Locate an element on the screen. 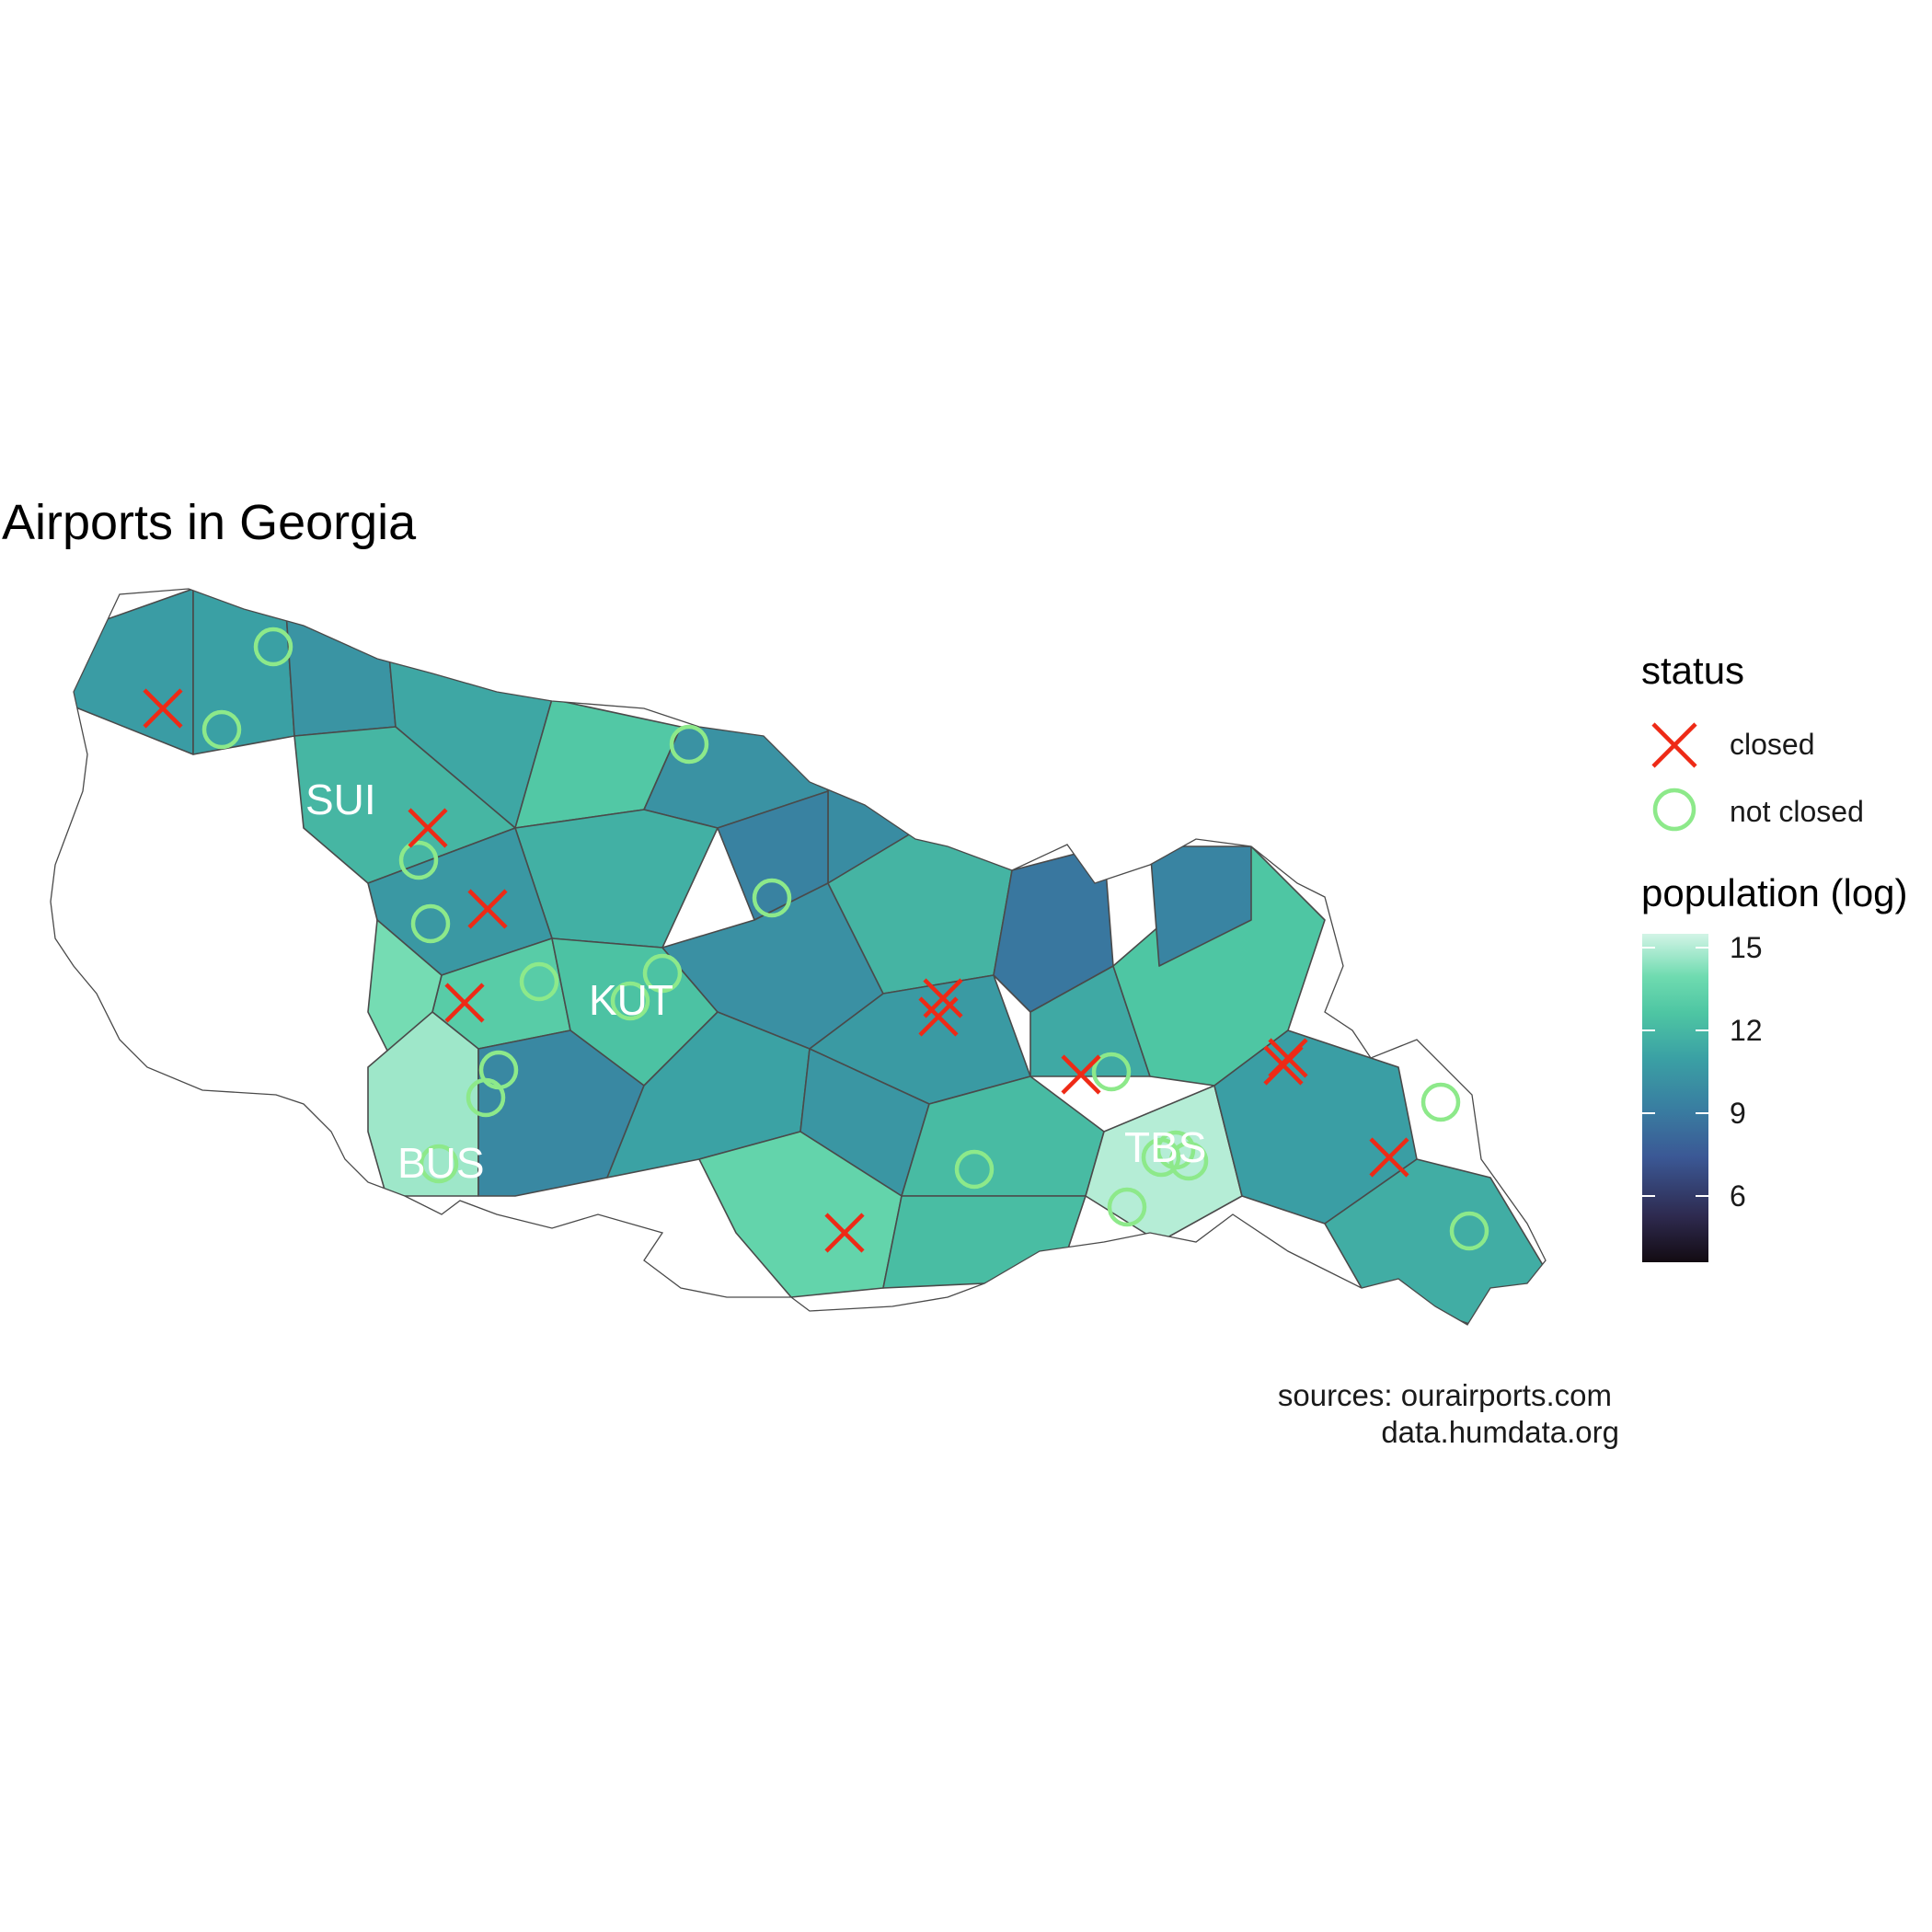 This screenshot has height=1932, width=1932. legend-closed-label: closed is located at coordinates (1772, 744).